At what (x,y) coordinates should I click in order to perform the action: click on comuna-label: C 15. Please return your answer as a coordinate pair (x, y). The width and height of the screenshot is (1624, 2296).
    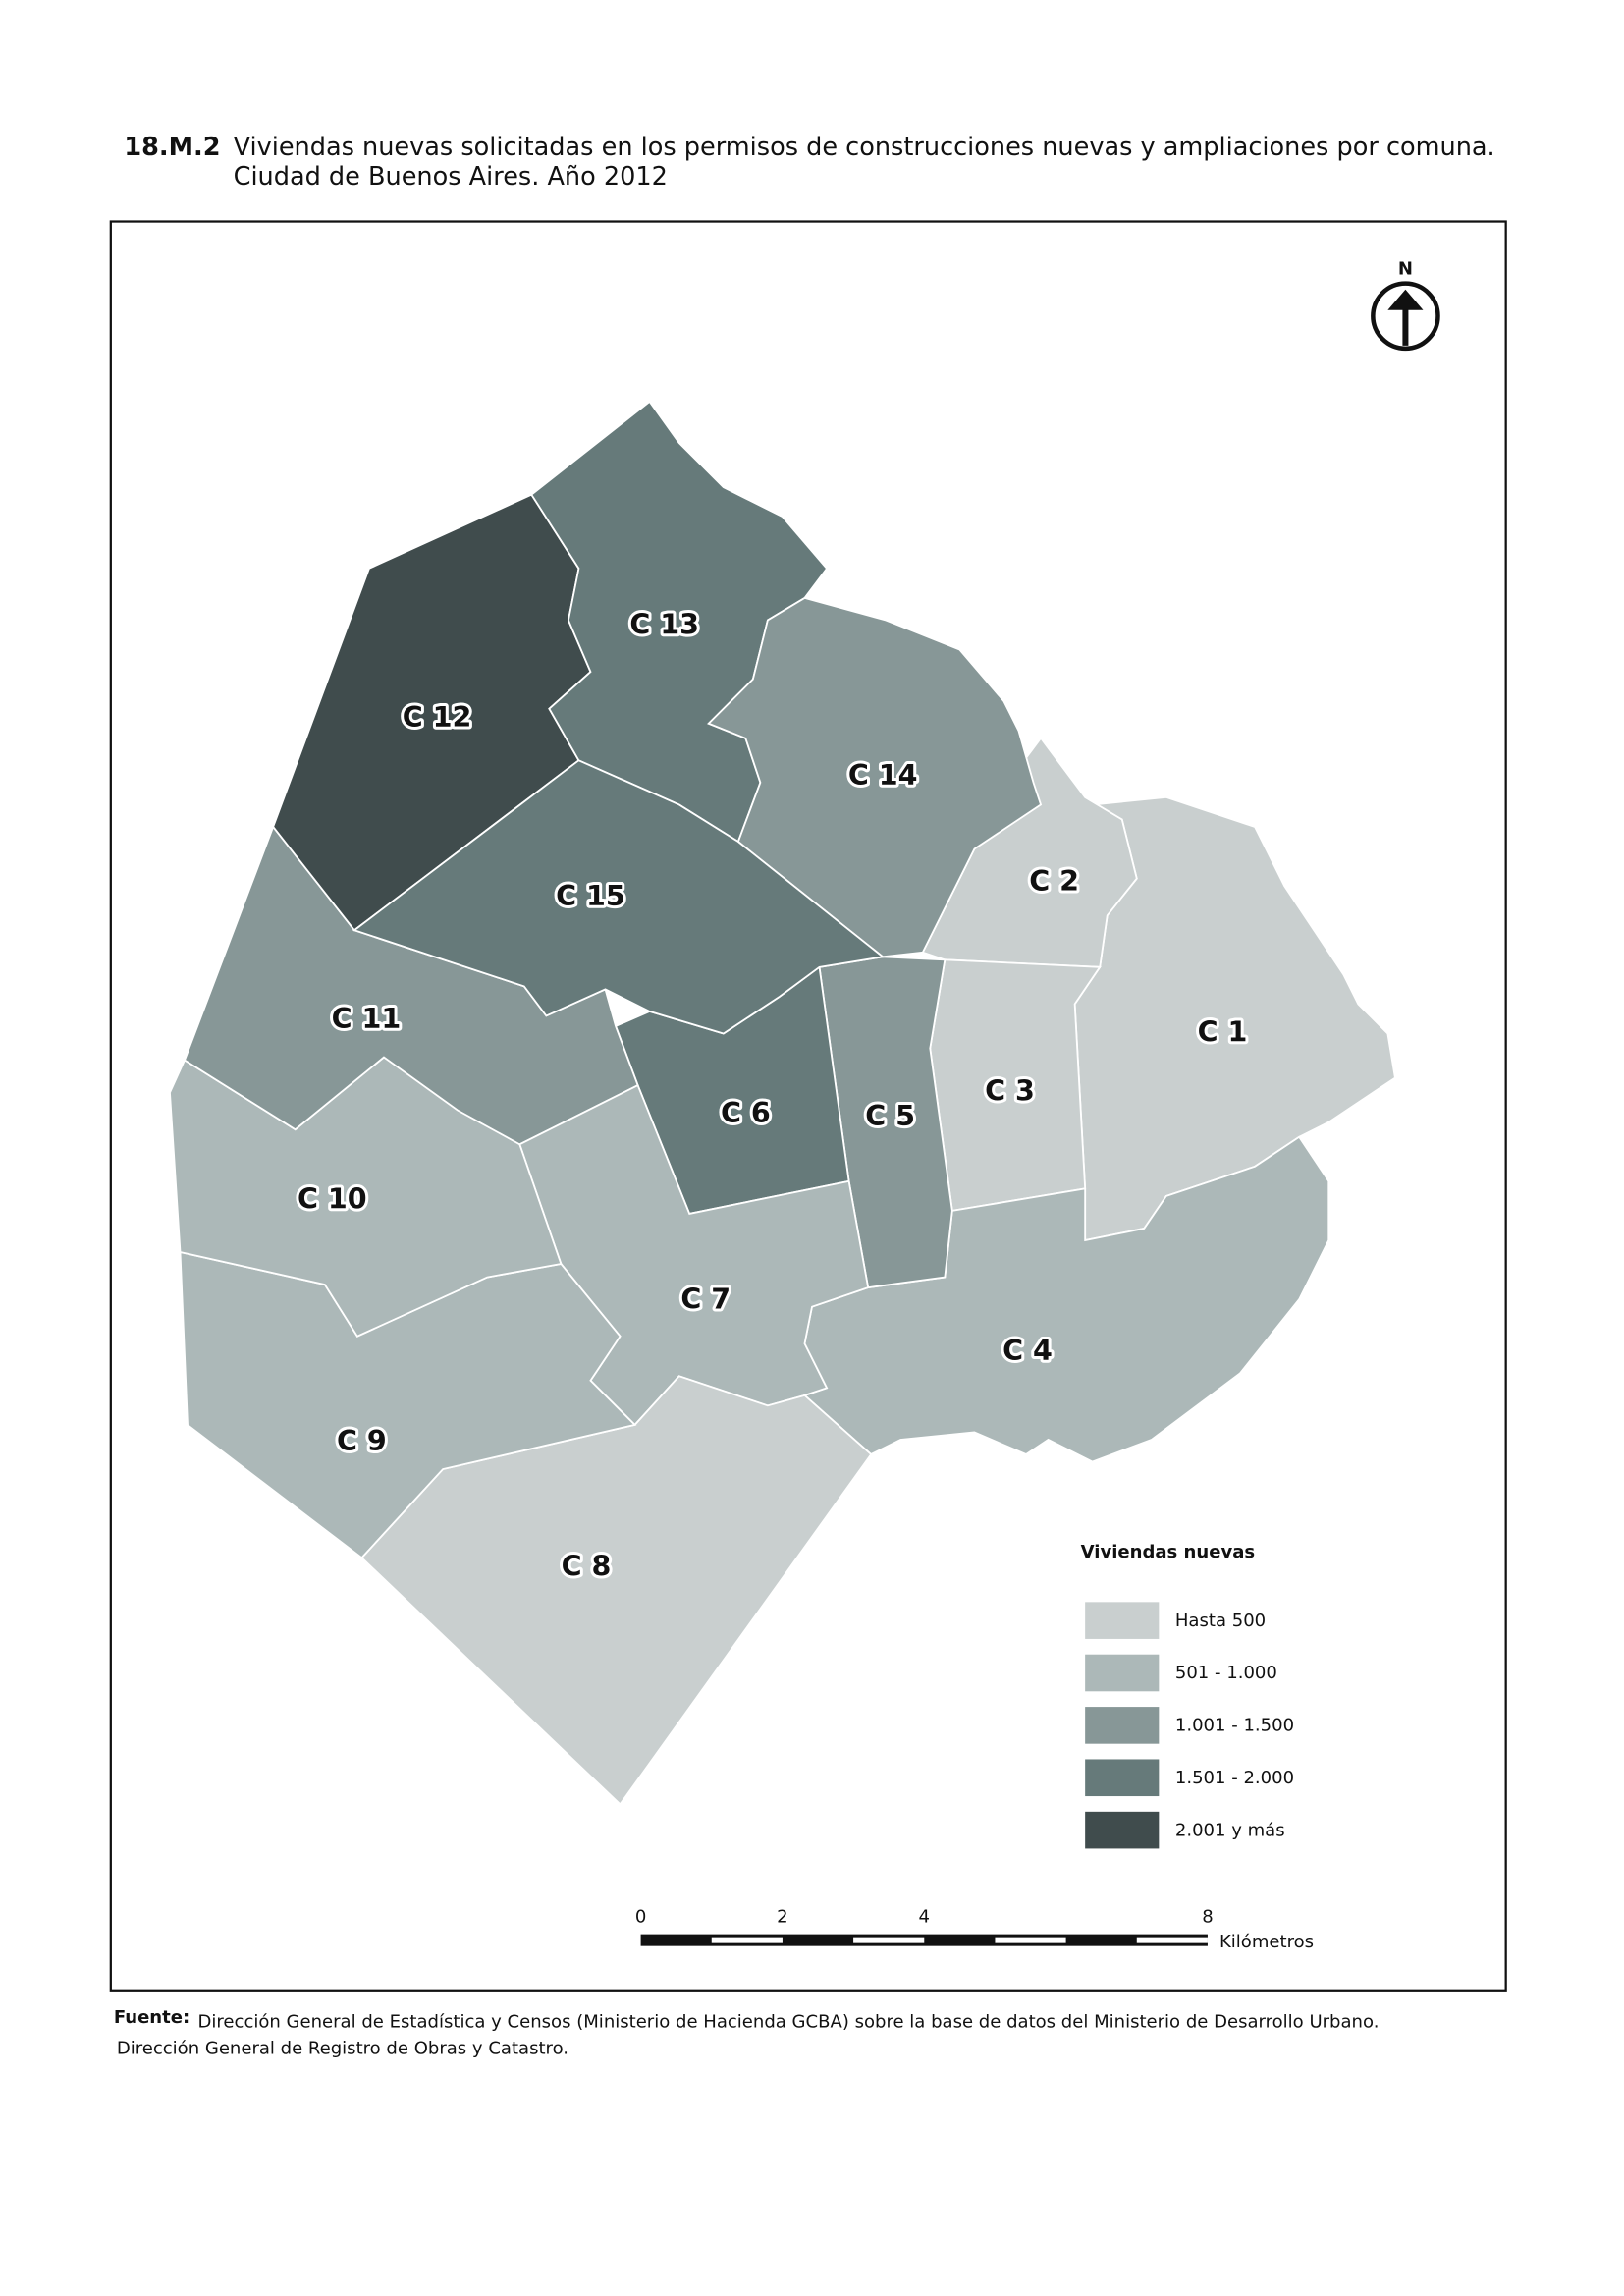
    Looking at the image, I should click on (590, 895).